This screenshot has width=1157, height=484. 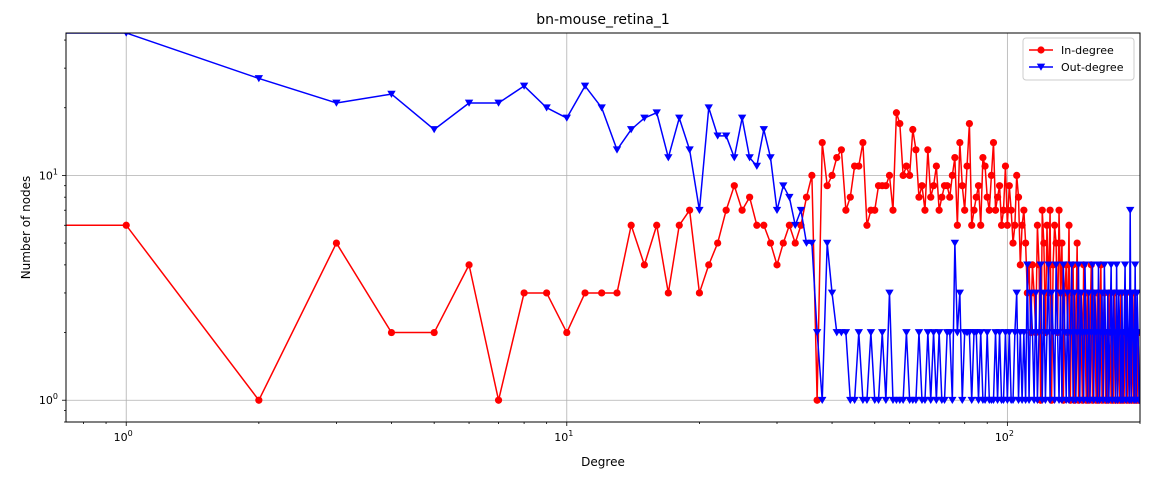 I want to click on x-tick-label: 10⁰, so click(x=123, y=436).